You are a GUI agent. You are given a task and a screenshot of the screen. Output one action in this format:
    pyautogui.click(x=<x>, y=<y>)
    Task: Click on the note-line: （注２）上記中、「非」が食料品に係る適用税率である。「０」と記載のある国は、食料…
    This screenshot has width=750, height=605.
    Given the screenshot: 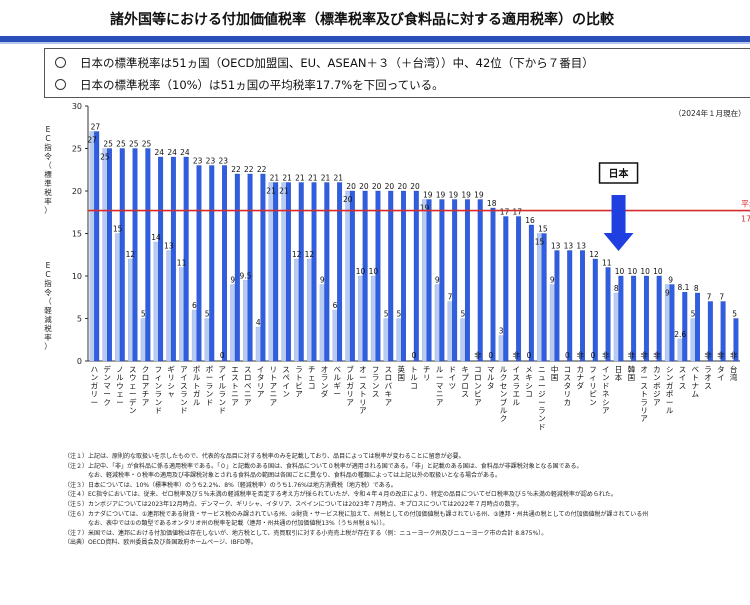 What is the action you would take?
    pyautogui.click(x=323, y=466)
    